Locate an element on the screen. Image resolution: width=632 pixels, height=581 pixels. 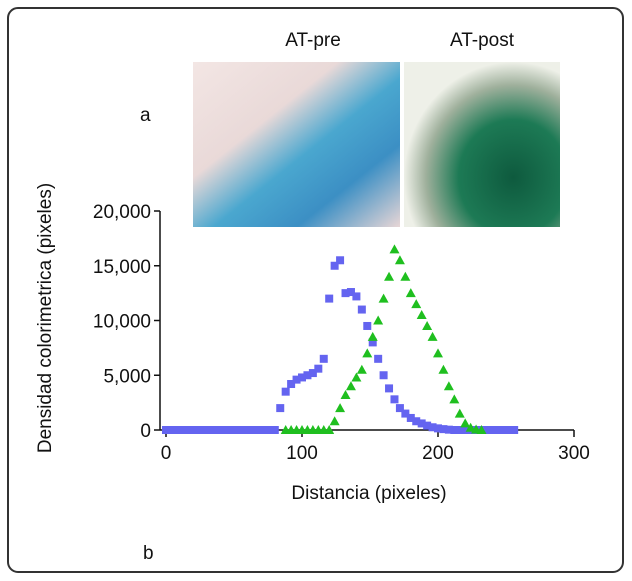
x-tick-label: 200 is located at coordinates (438, 453).